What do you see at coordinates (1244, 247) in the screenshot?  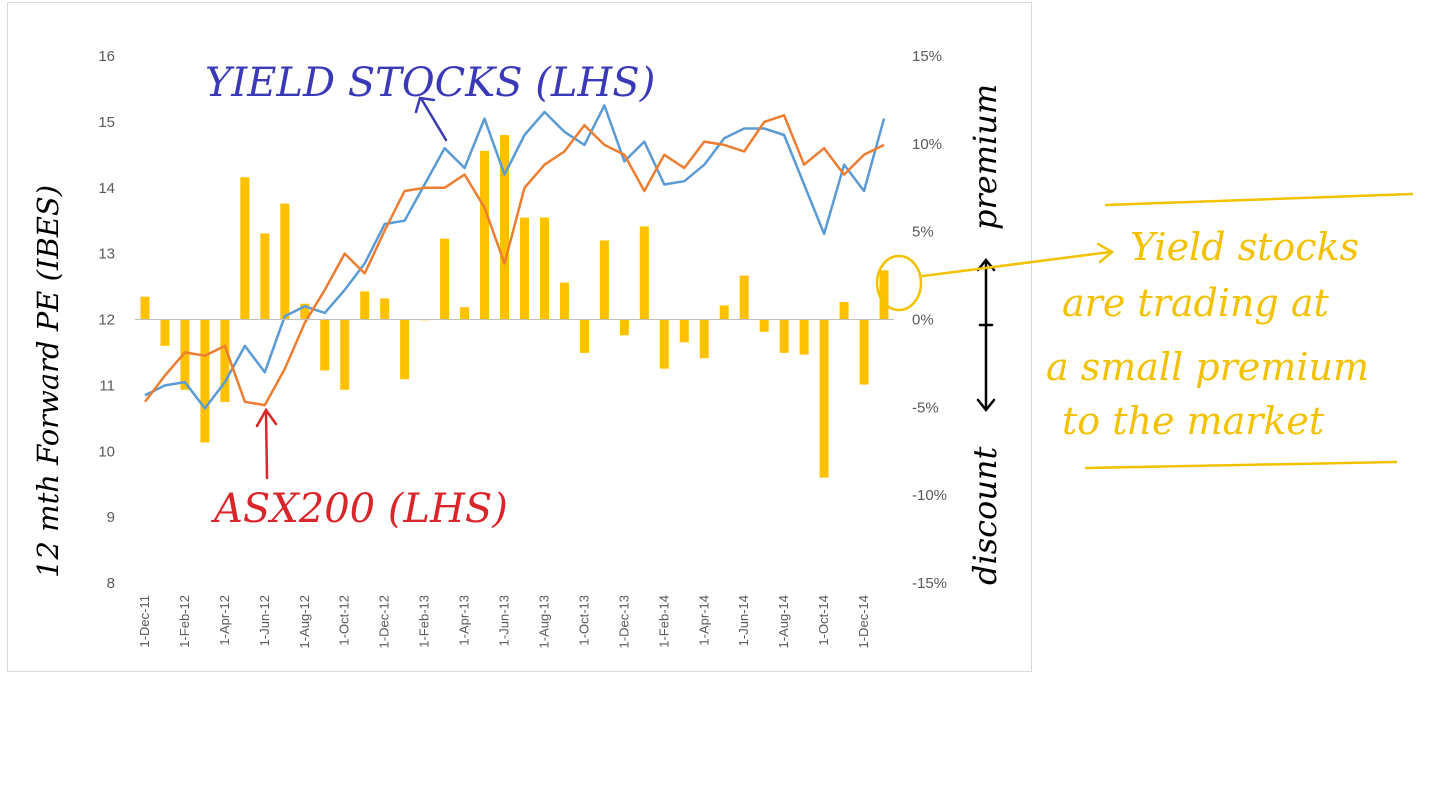 I see `note-line-1: Yield stocks` at bounding box center [1244, 247].